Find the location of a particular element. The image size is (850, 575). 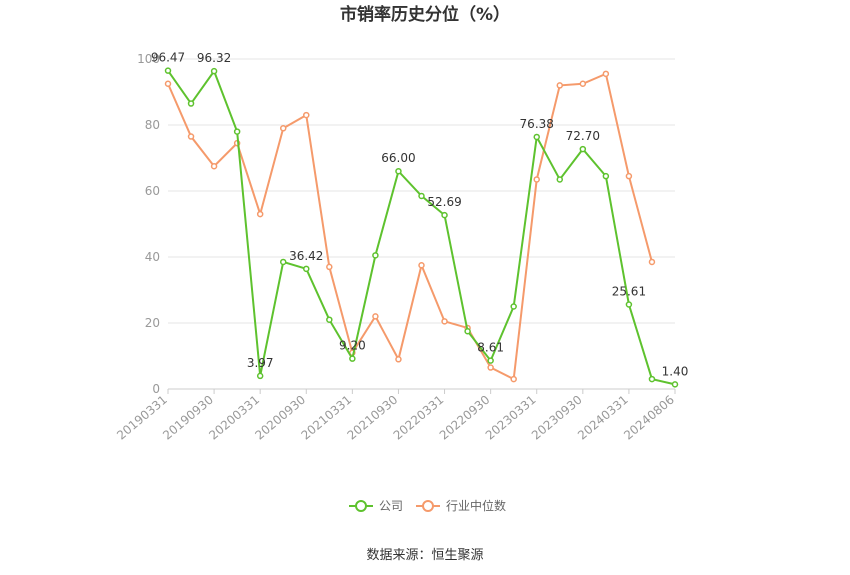

legend-item: 行业中位数 is located at coordinates (461, 505).